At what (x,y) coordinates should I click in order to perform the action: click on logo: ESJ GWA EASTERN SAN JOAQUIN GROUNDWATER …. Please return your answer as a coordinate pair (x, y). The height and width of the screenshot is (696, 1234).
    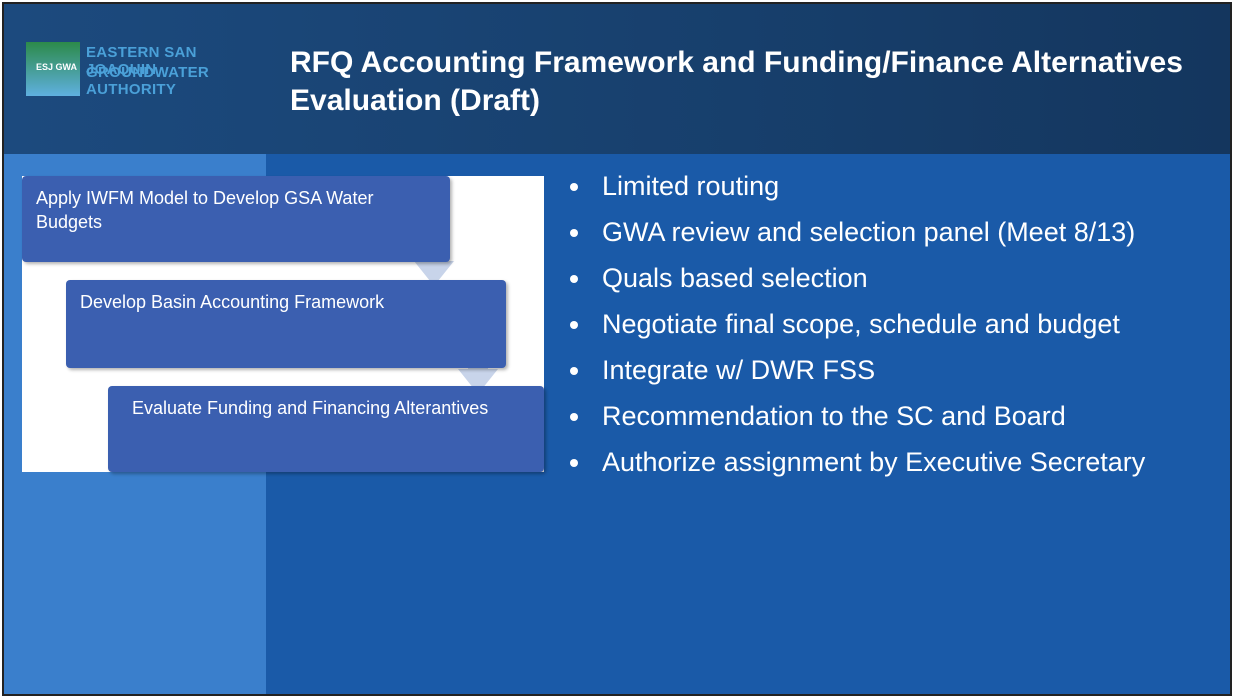
    Looking at the image, I should click on (146, 70).